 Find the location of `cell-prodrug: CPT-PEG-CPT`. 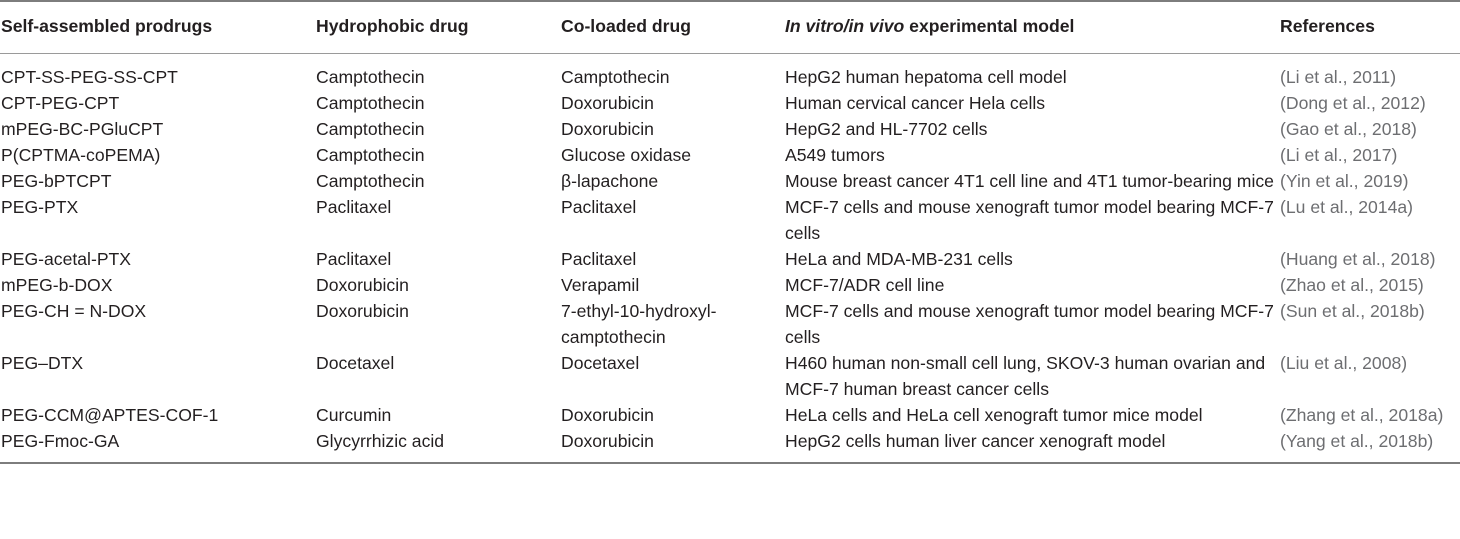

cell-prodrug: CPT-PEG-CPT is located at coordinates (60, 102).